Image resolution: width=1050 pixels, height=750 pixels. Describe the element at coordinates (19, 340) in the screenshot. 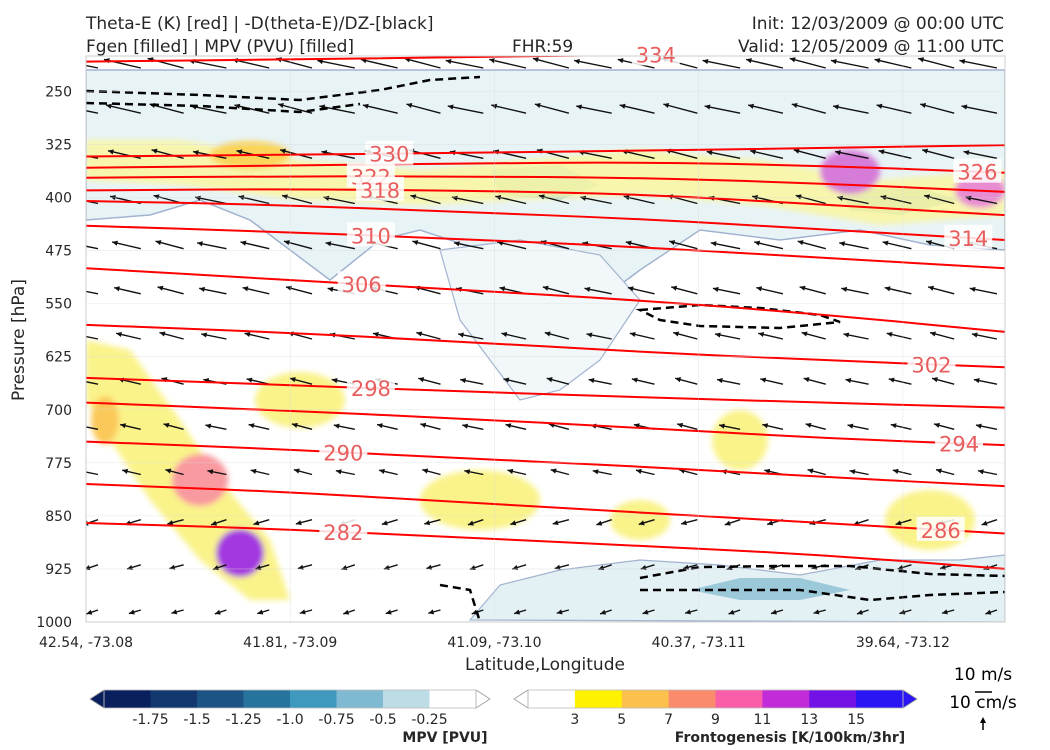

I see `y-axis-label: Pressure [hPa]` at that location.